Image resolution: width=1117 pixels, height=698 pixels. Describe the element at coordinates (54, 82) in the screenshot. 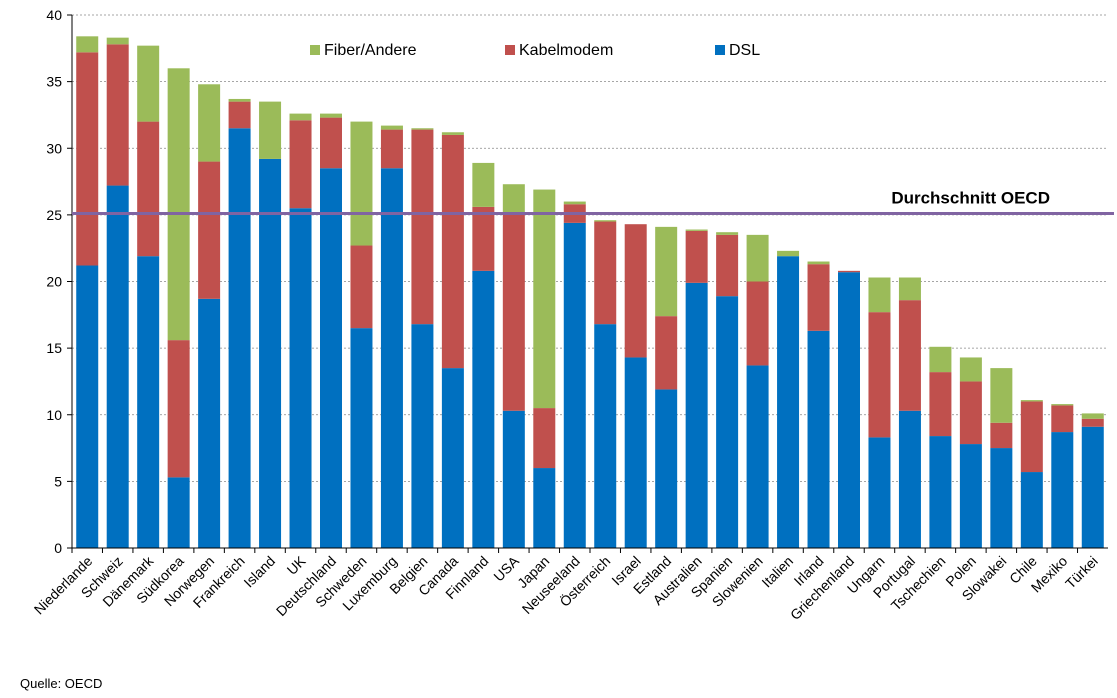

I see `y-tick-label: 35` at that location.